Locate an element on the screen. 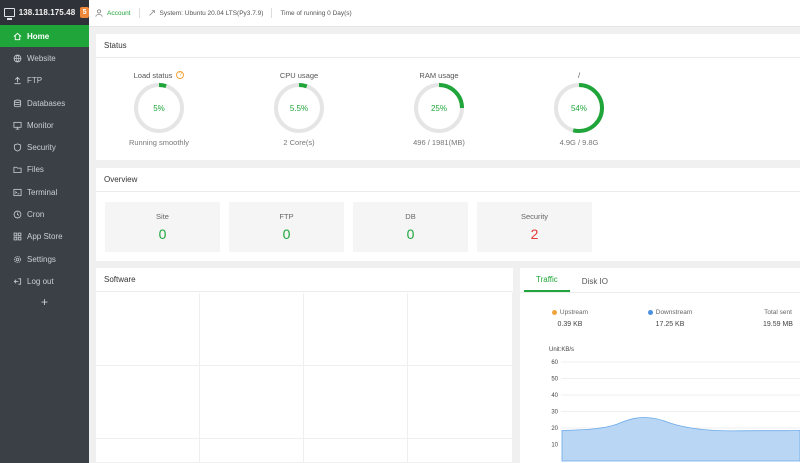 The width and height of the screenshot is (800, 463). gauge-label: / is located at coordinates (579, 75).